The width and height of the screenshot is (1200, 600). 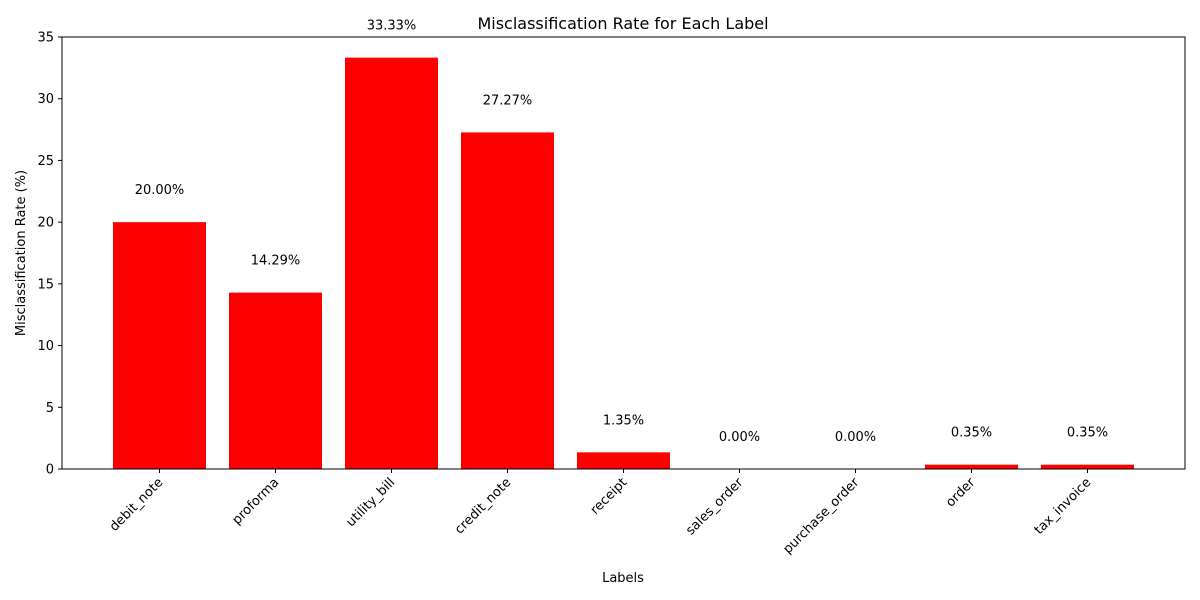 I want to click on bar-data-label: 27.27%, so click(x=508, y=100).